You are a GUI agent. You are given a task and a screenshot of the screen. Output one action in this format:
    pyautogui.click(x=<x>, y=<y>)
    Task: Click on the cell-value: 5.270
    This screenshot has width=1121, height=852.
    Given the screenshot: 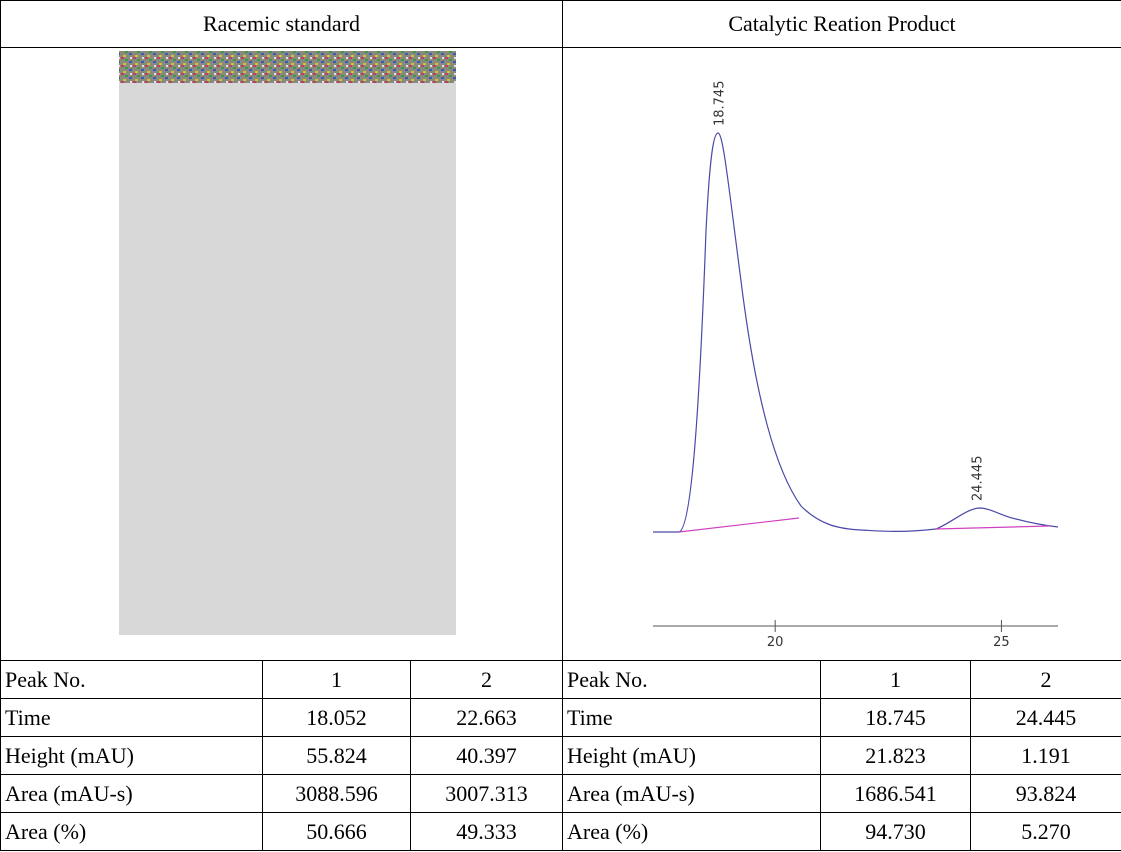 What is the action you would take?
    pyautogui.click(x=1045, y=831)
    